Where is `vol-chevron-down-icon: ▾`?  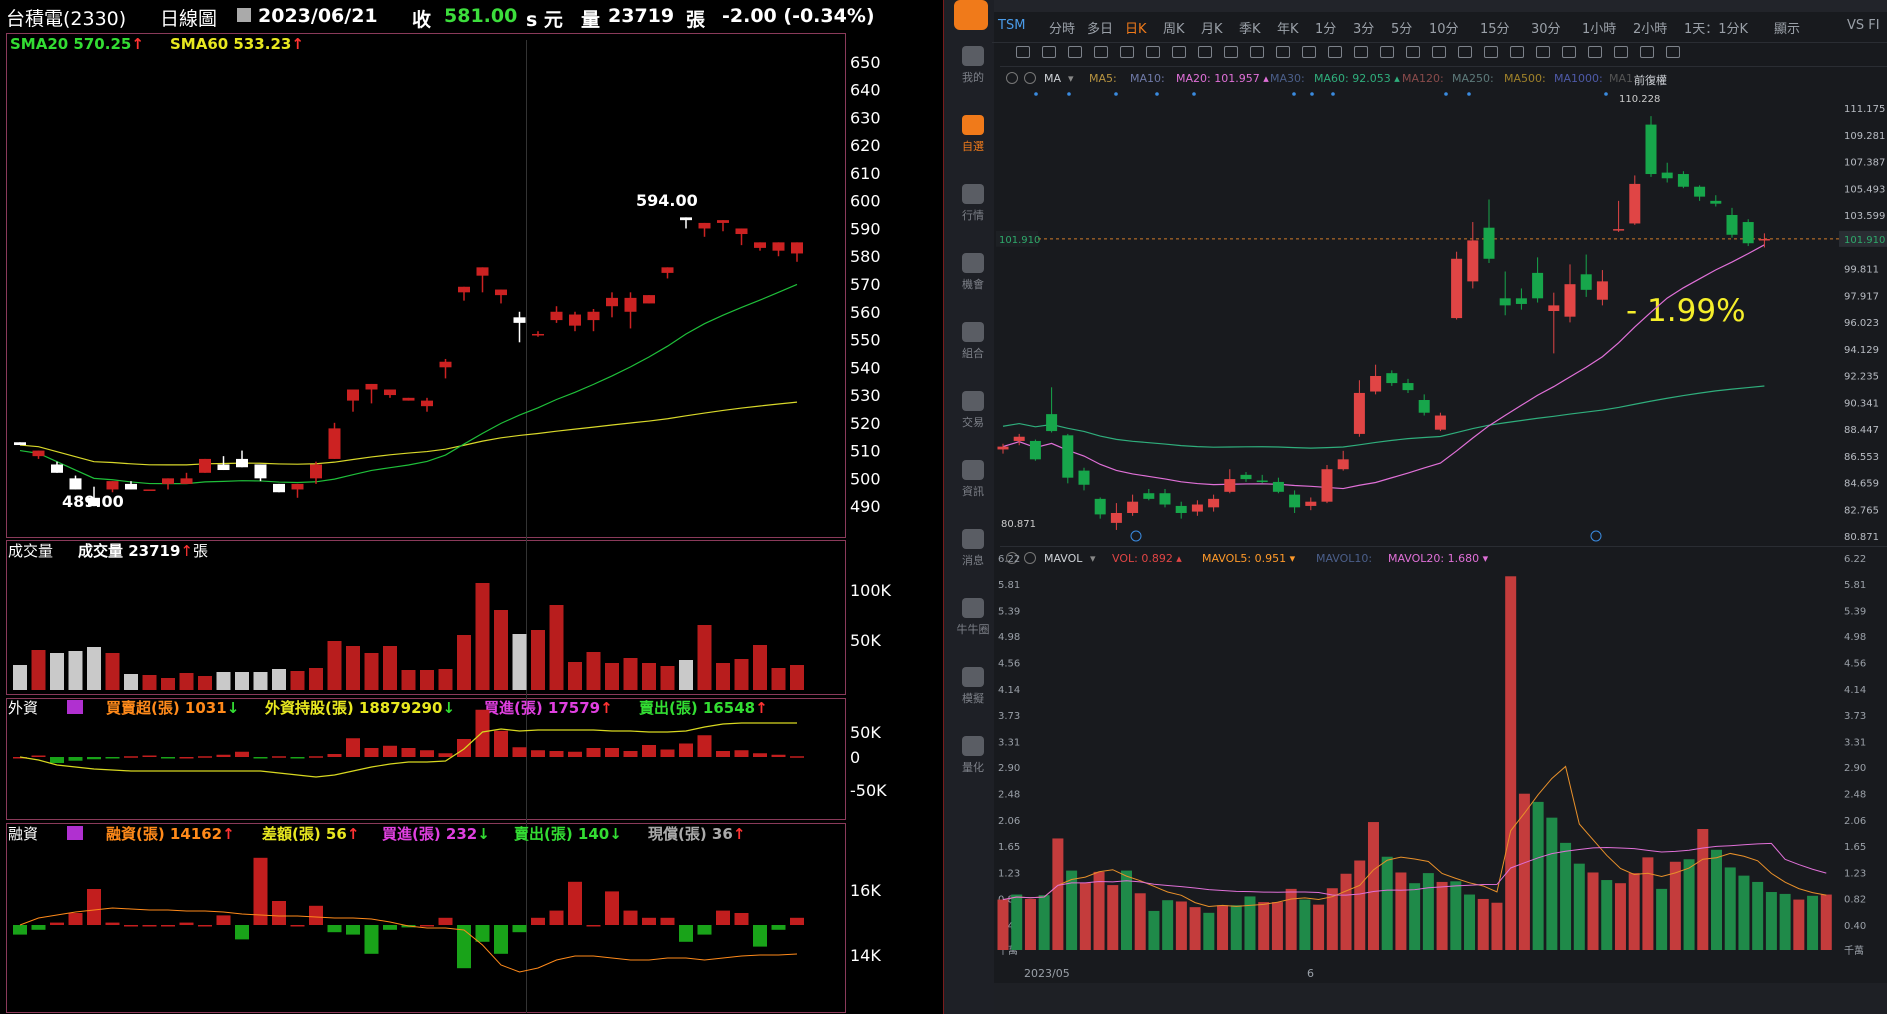
vol-chevron-down-icon: ▾ is located at coordinates (1093, 558).